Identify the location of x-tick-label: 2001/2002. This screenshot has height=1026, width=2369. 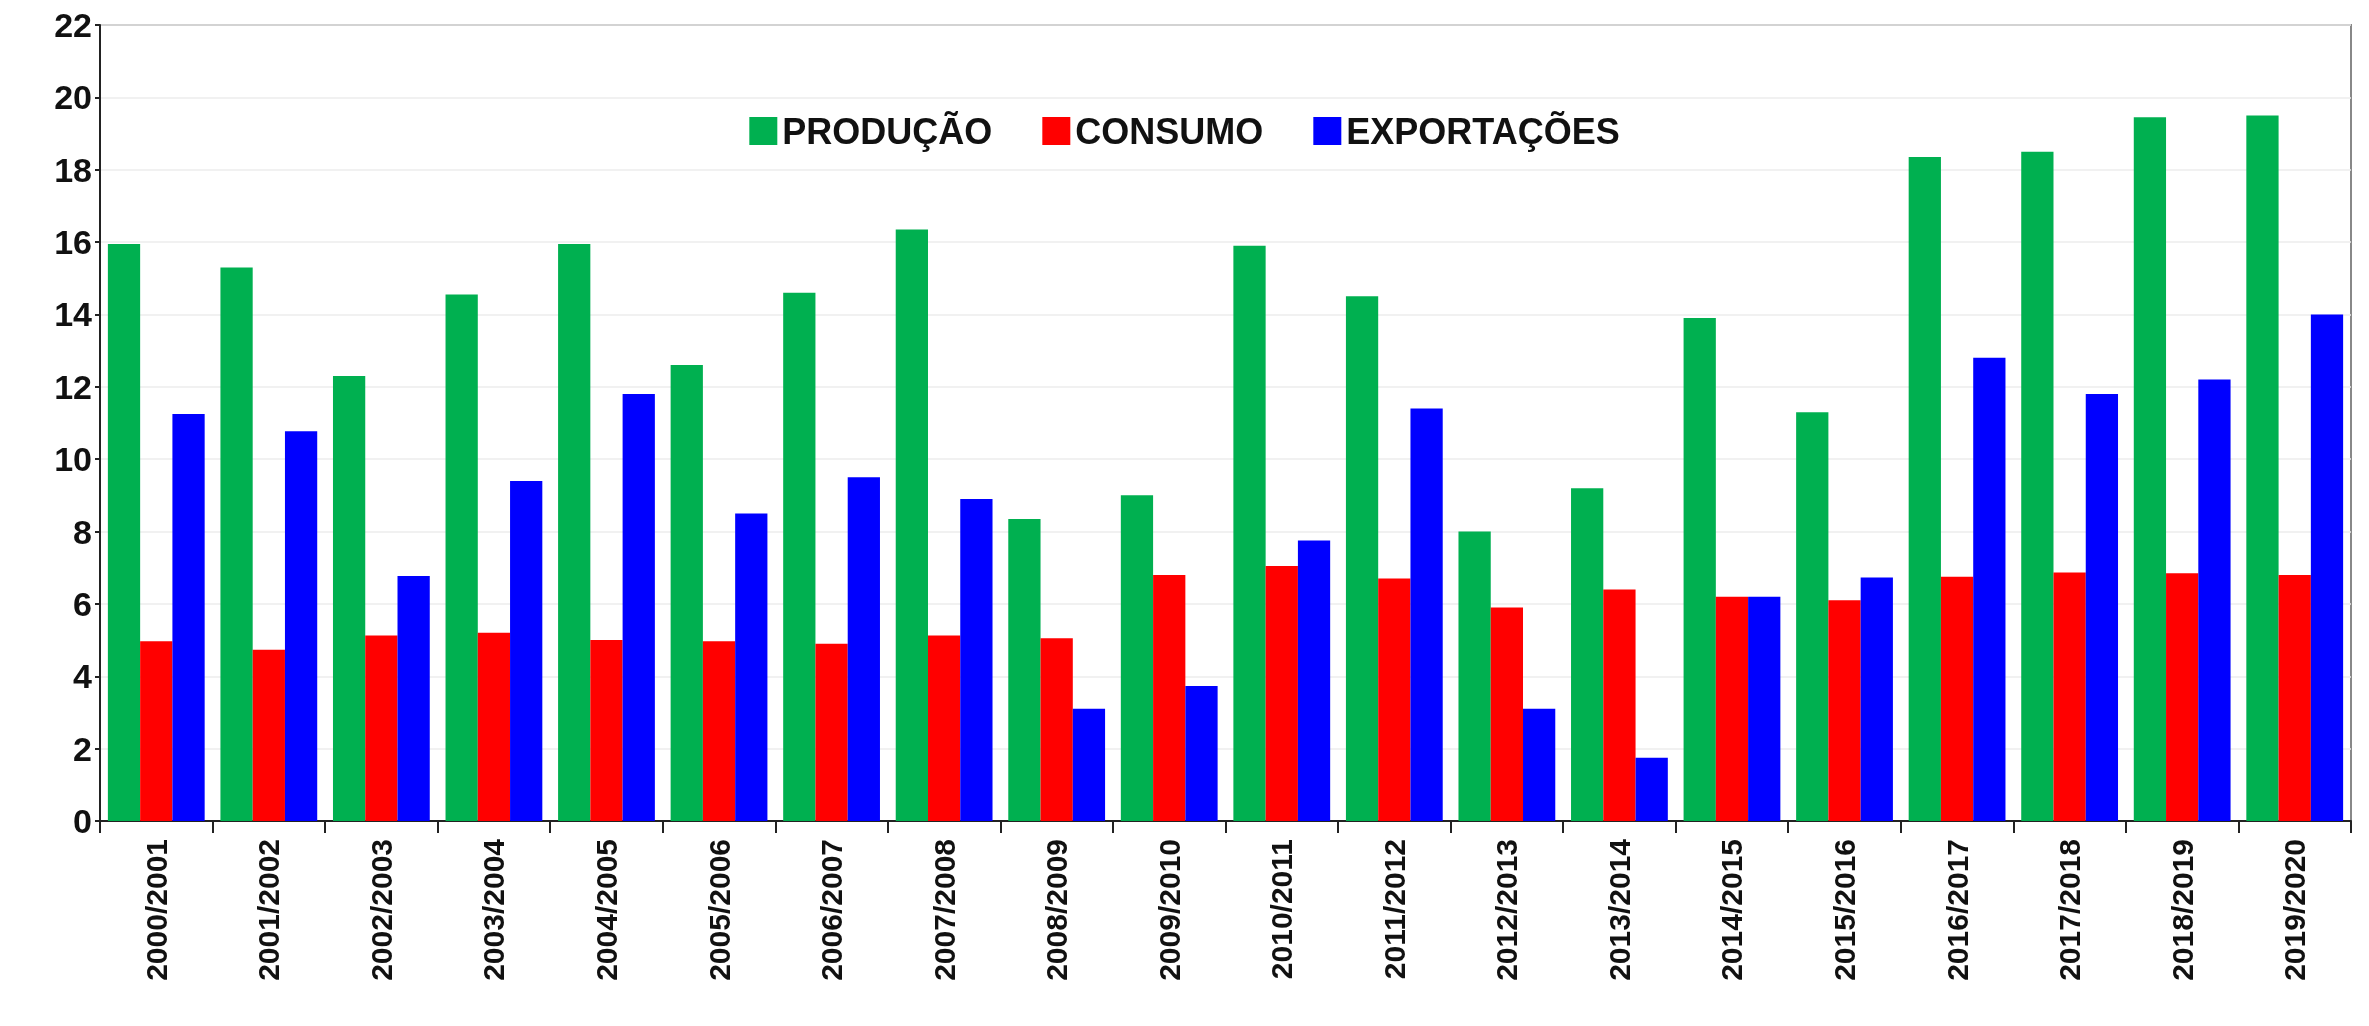
(269, 910).